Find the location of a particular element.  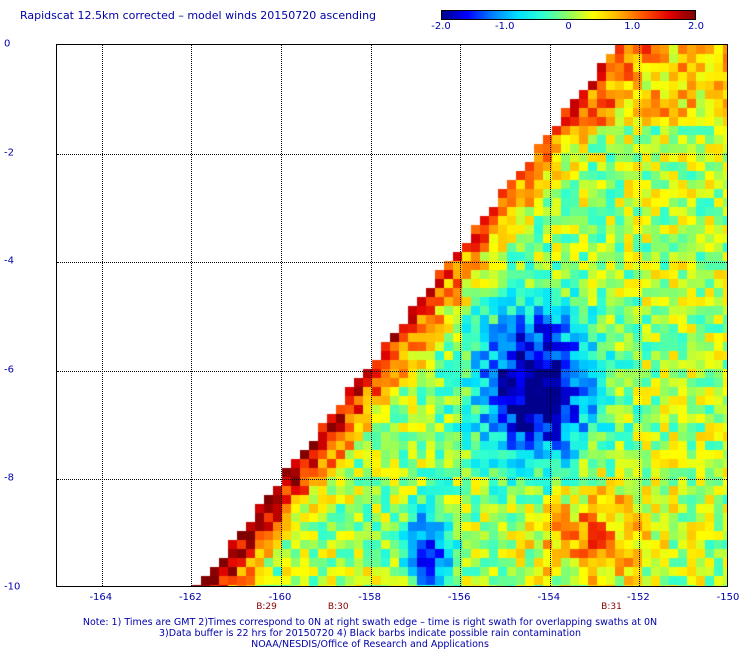

latitude-tick-label: -2 is located at coordinates (9, 153).